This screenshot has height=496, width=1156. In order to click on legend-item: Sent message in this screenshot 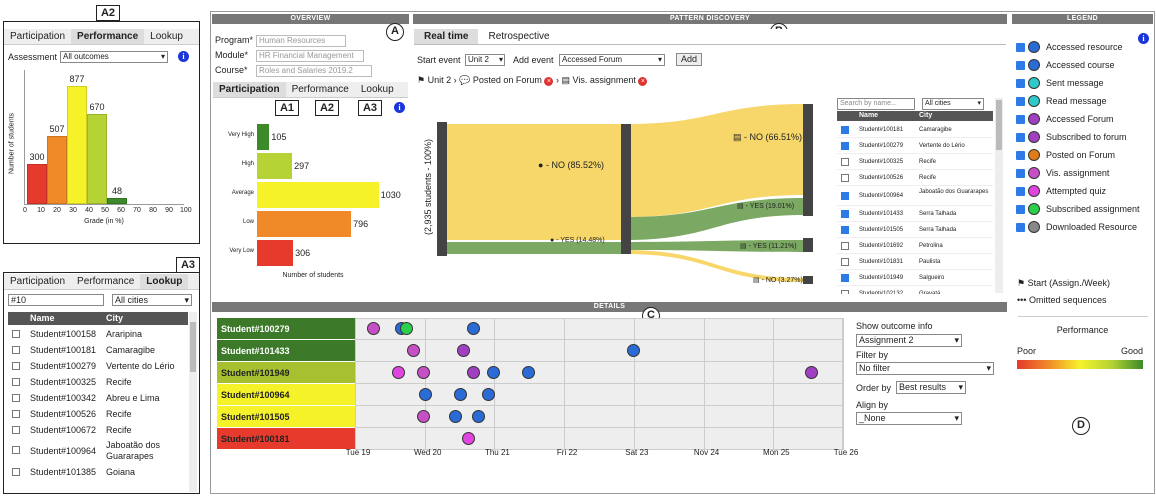, I will do `click(1083, 84)`.